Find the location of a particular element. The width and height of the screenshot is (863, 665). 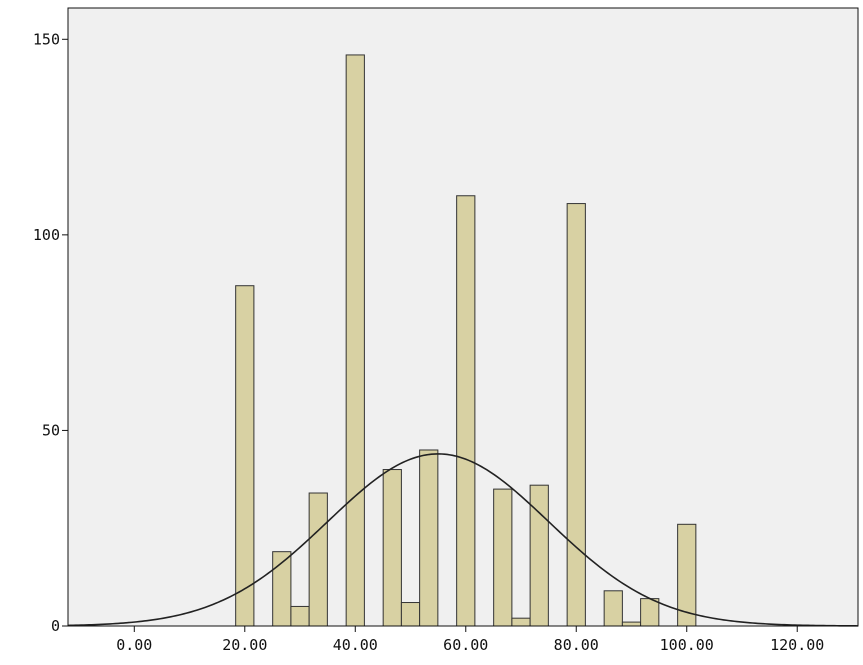

x-tick-label-1: 20.00 is located at coordinates (244, 645).